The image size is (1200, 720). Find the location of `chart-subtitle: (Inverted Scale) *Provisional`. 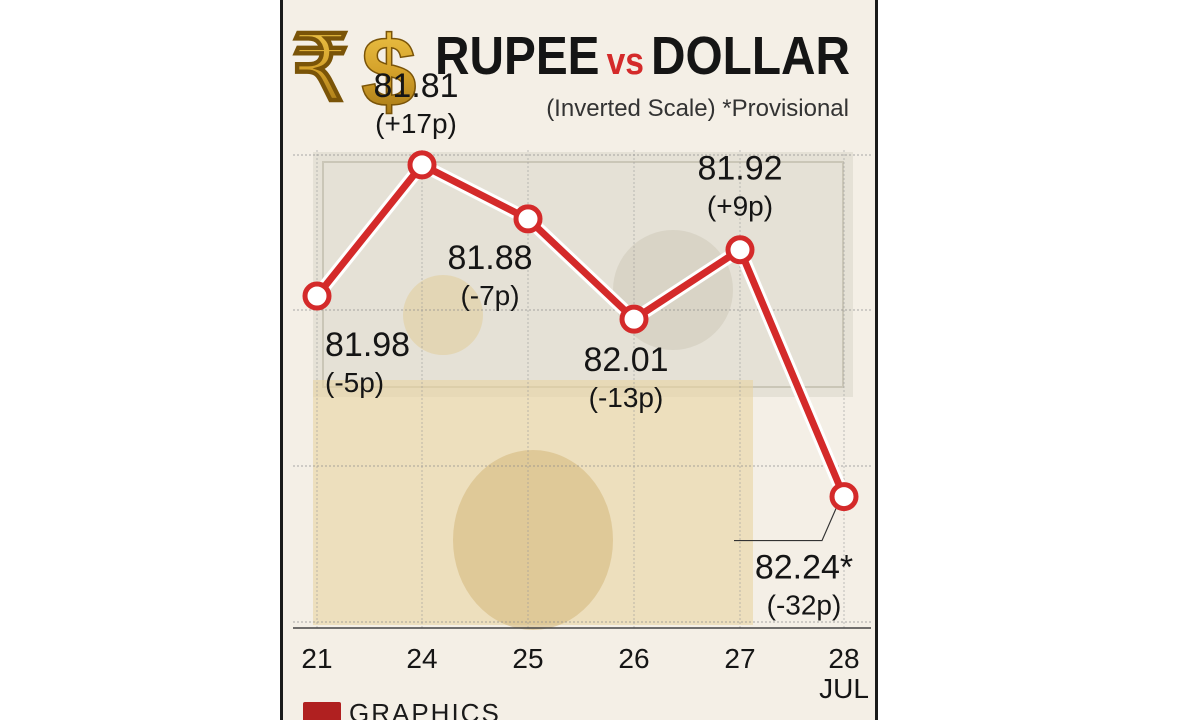

chart-subtitle: (Inverted Scale) *Provisional is located at coordinates (697, 108).